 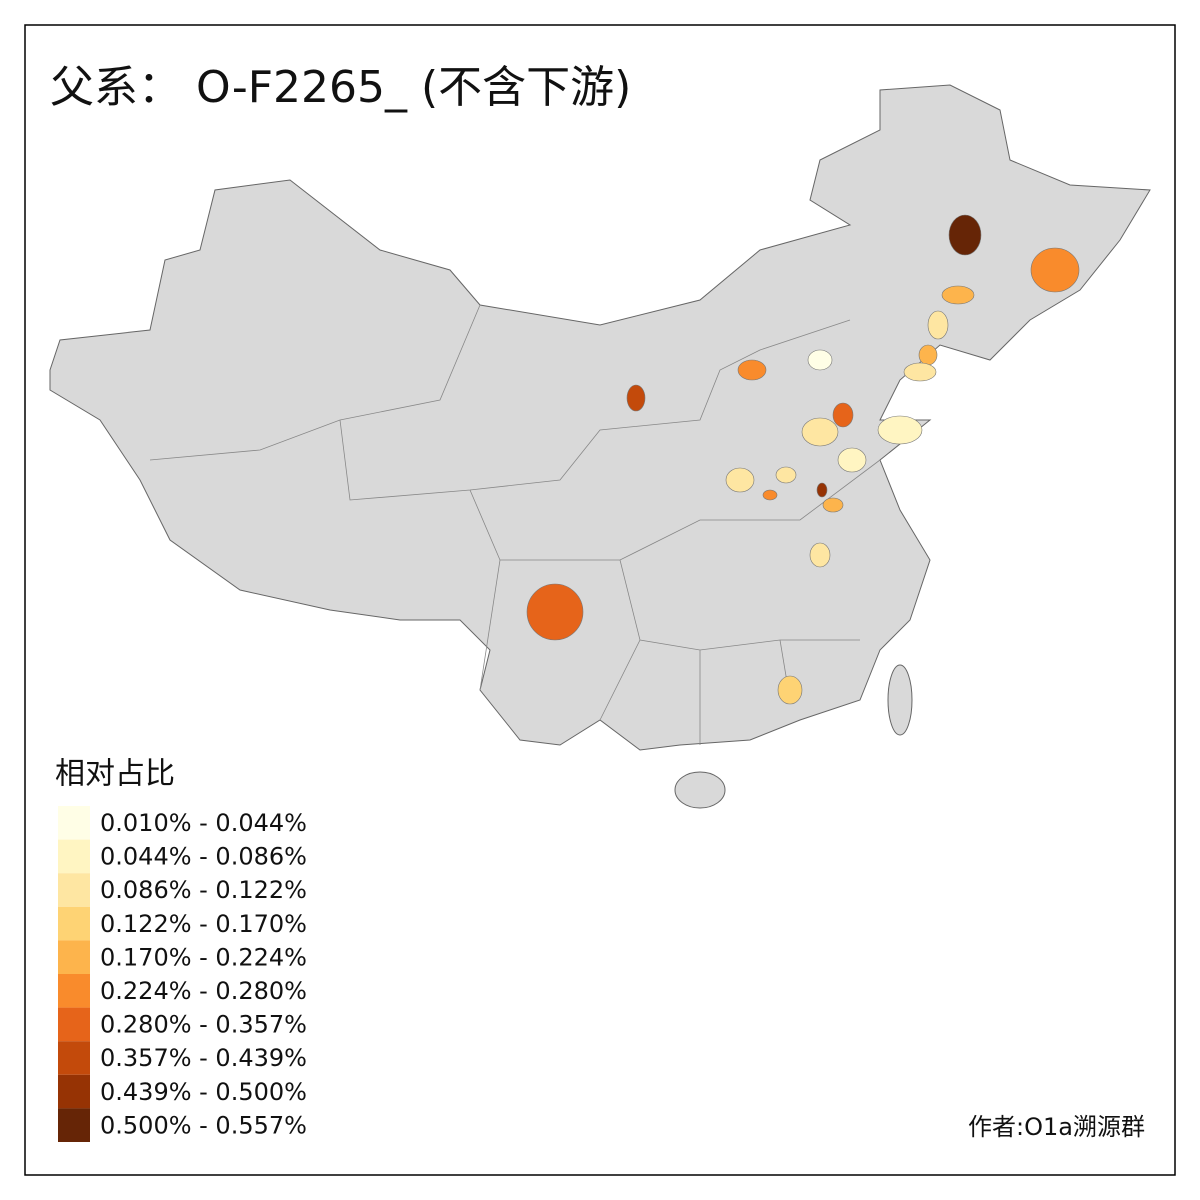 I want to click on legend-label: 0.439% - 0.500%, so click(x=203, y=1092).